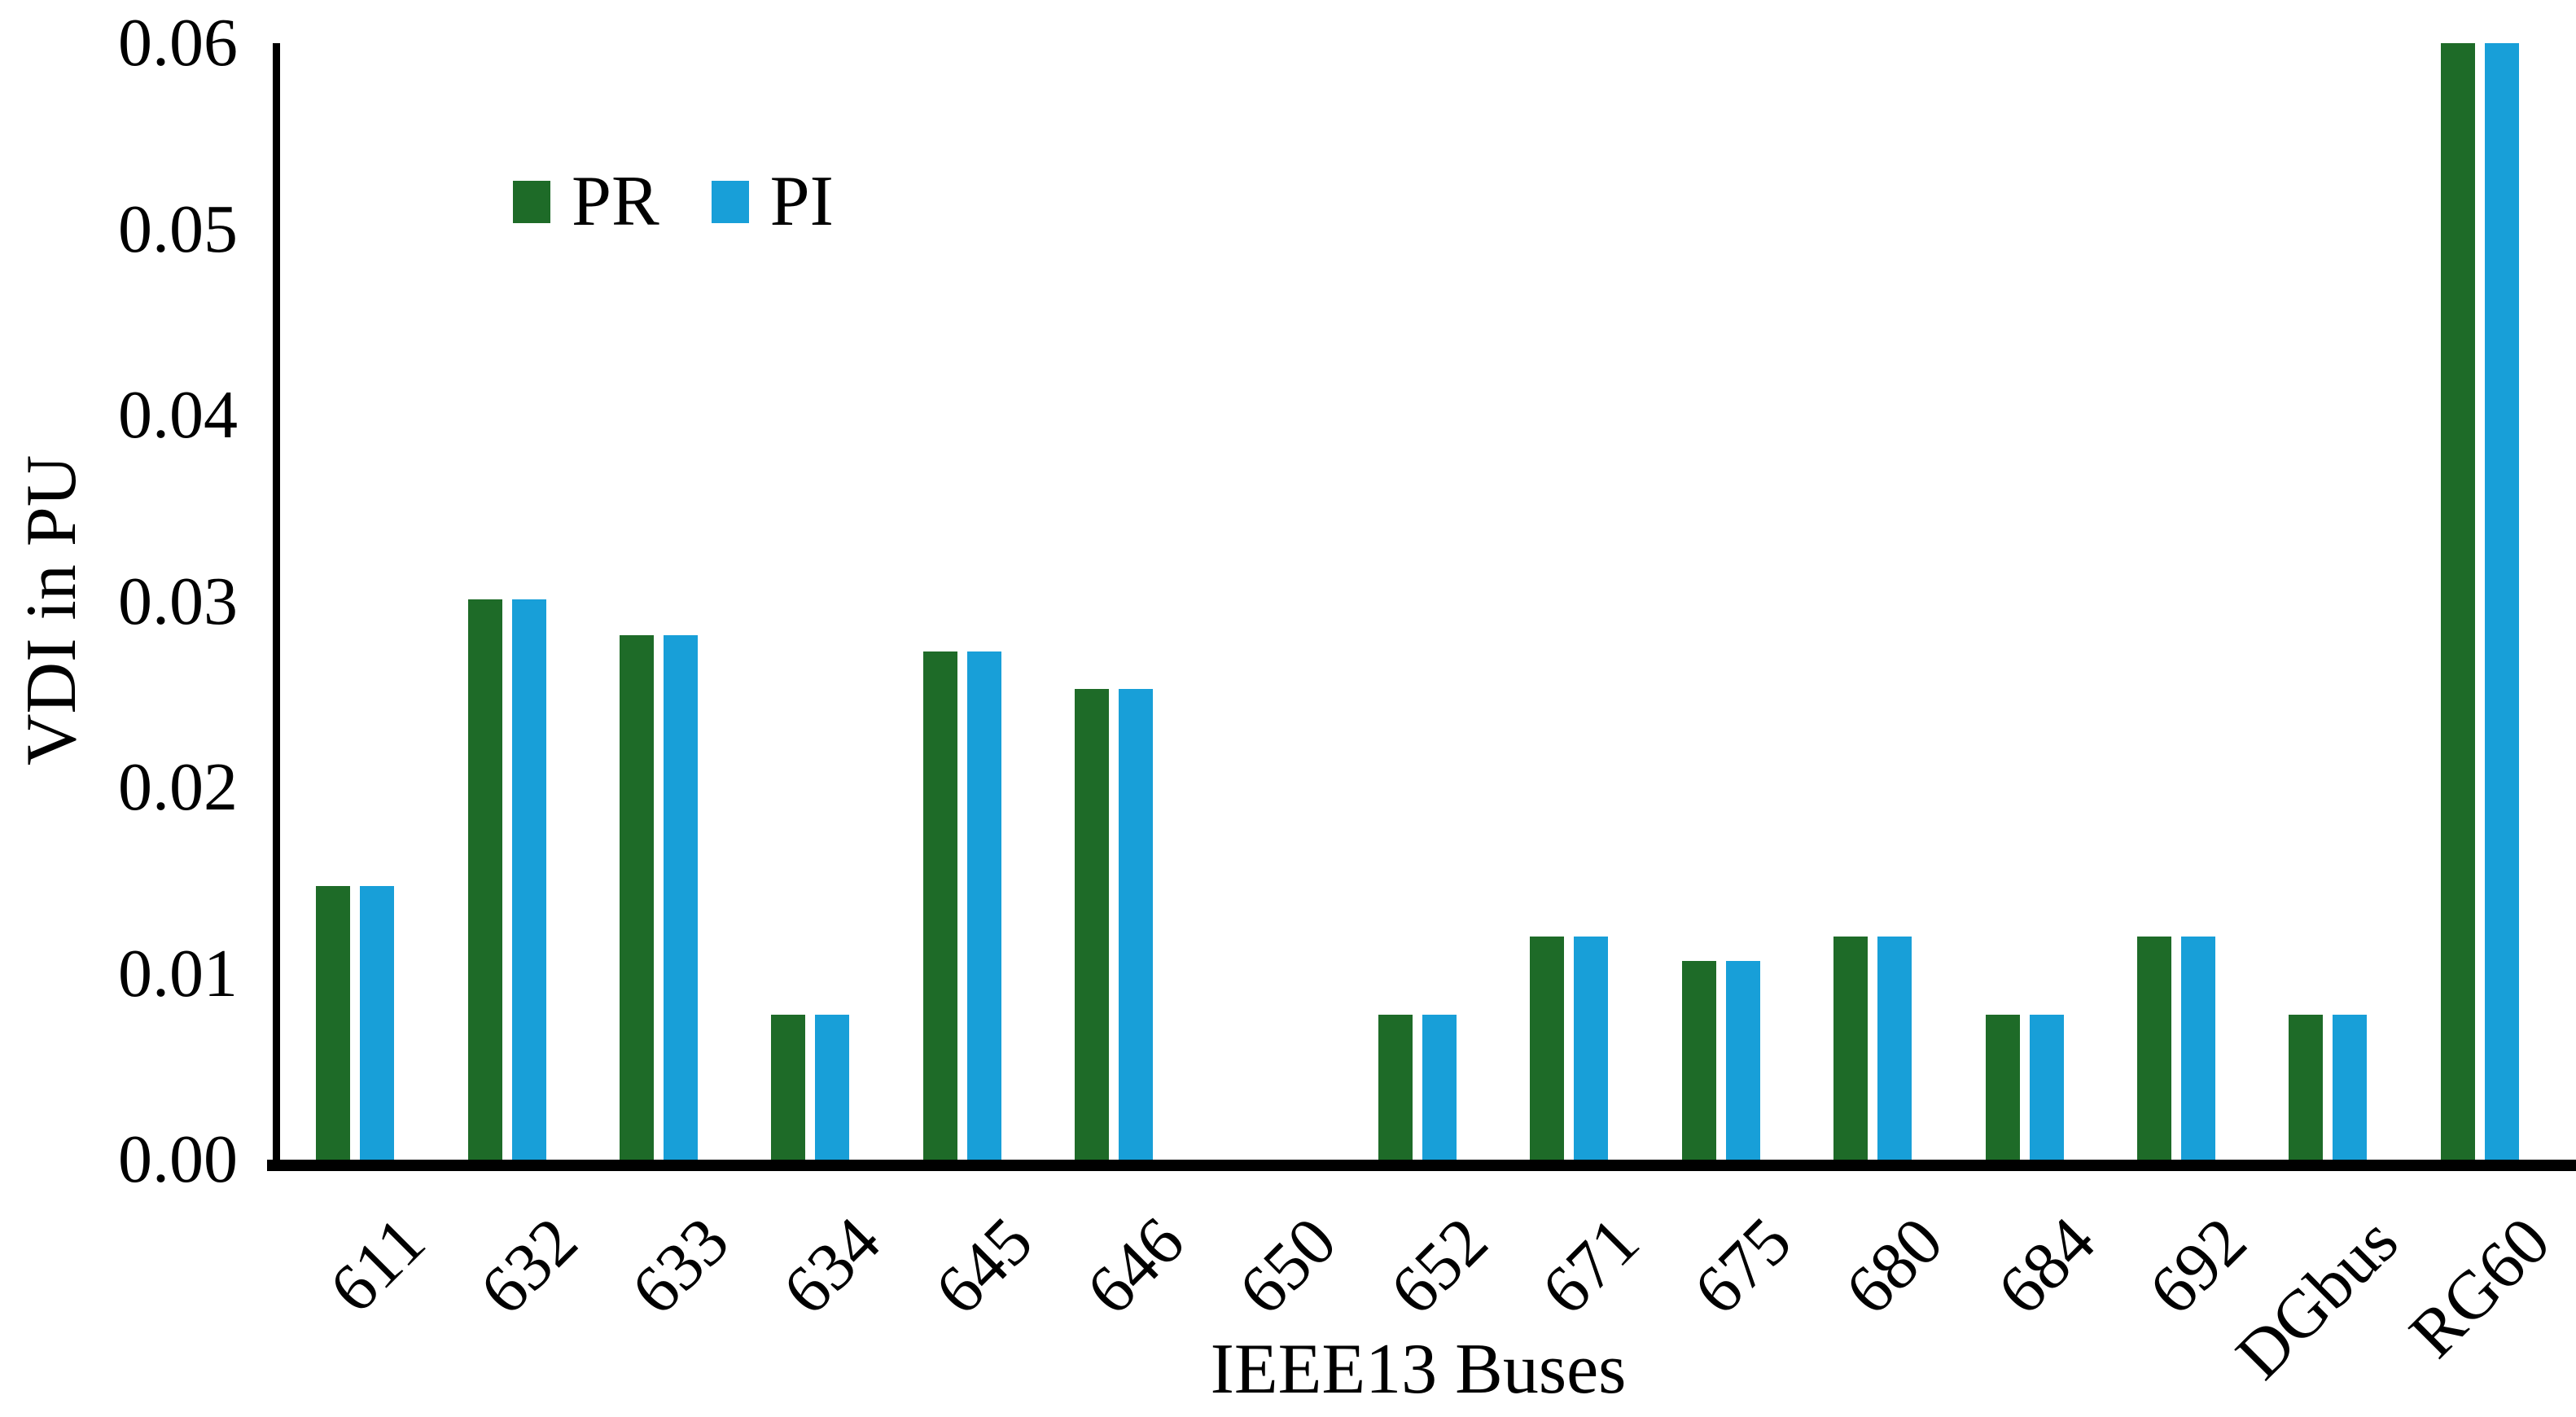 The height and width of the screenshot is (1417, 2576). I want to click on x-tick-646: 646, so click(1135, 1267).